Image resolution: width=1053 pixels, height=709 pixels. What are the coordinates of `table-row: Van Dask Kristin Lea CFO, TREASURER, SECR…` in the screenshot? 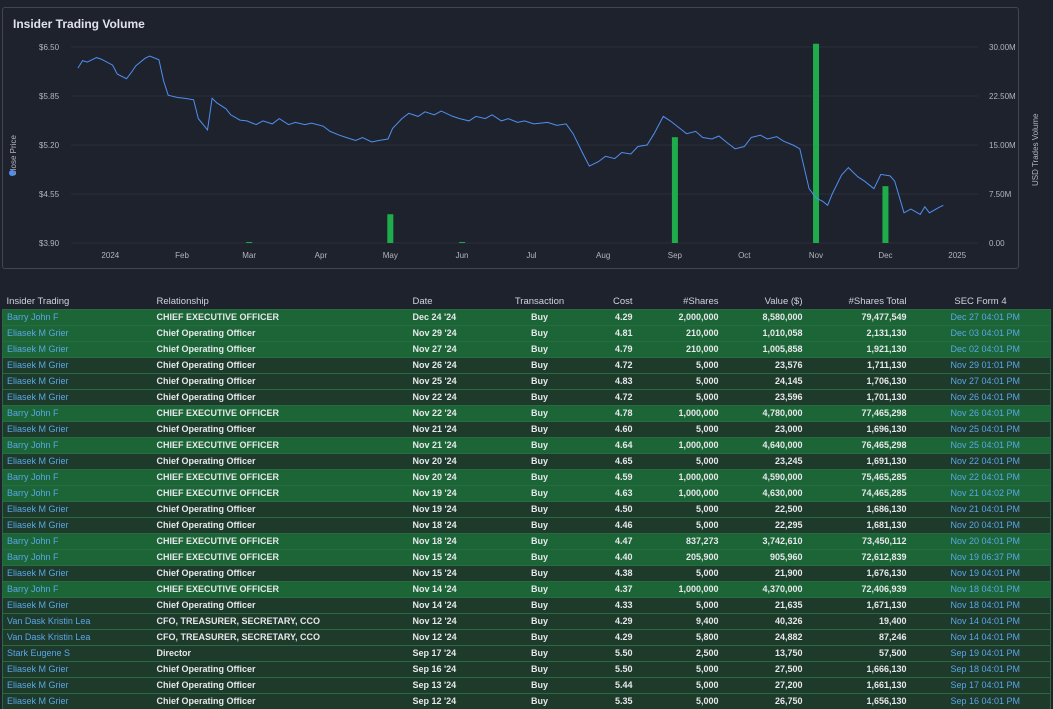 It's located at (526, 636).